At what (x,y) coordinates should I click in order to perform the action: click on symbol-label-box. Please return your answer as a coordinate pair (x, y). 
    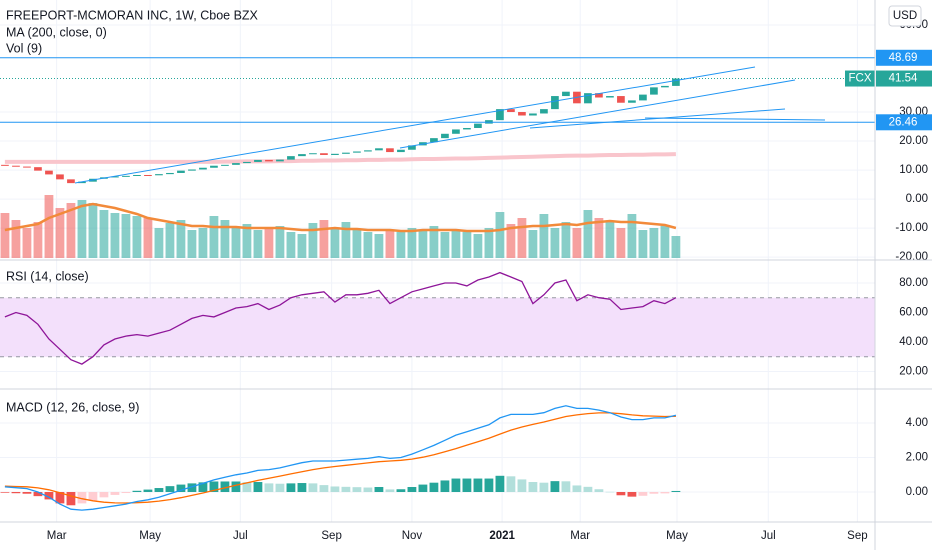
    Looking at the image, I should click on (860, 78).